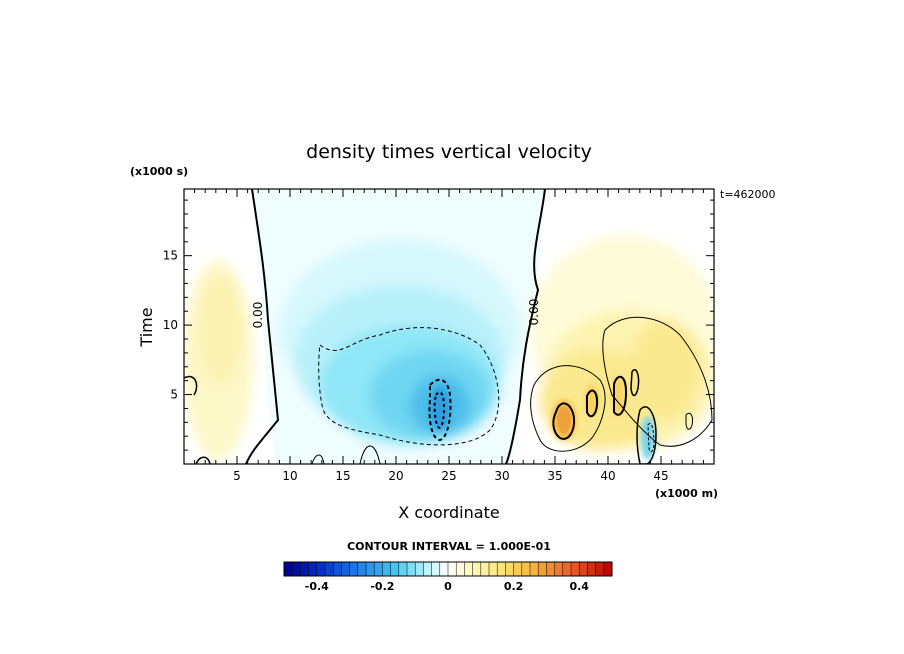  Describe the element at coordinates (686, 493) in the screenshot. I see `x-units-label: (x1000 m)` at that location.